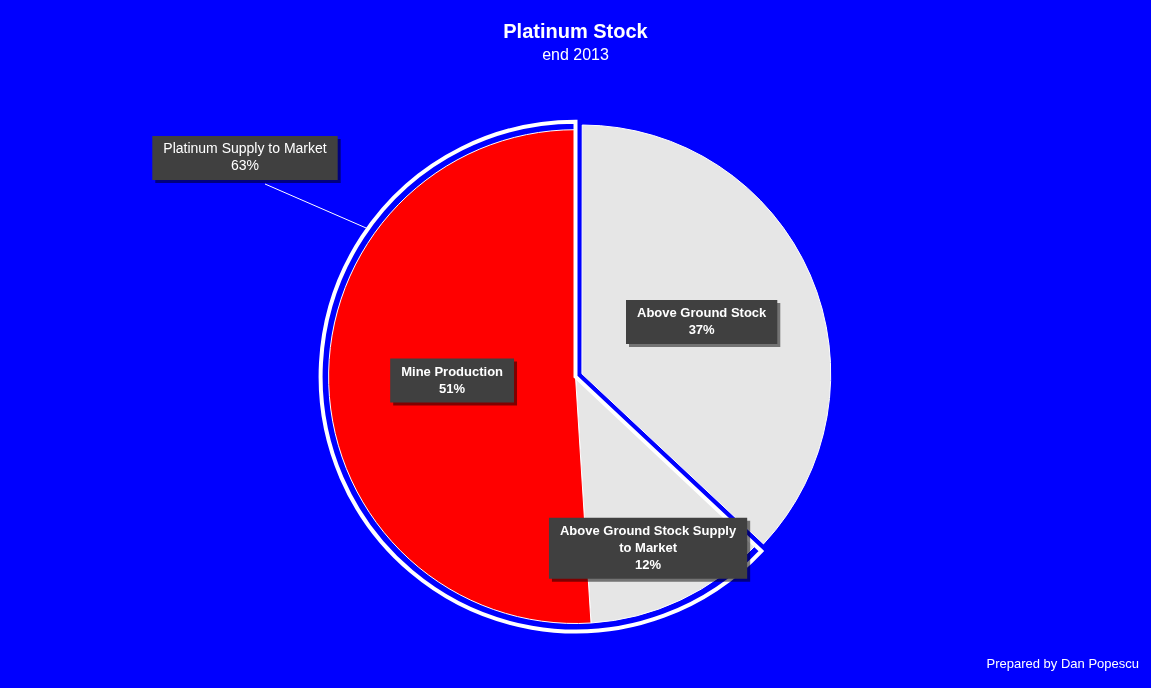 This screenshot has width=1151, height=688. Describe the element at coordinates (702, 313) in the screenshot. I see `slice-label: Above Ground Stock` at that location.